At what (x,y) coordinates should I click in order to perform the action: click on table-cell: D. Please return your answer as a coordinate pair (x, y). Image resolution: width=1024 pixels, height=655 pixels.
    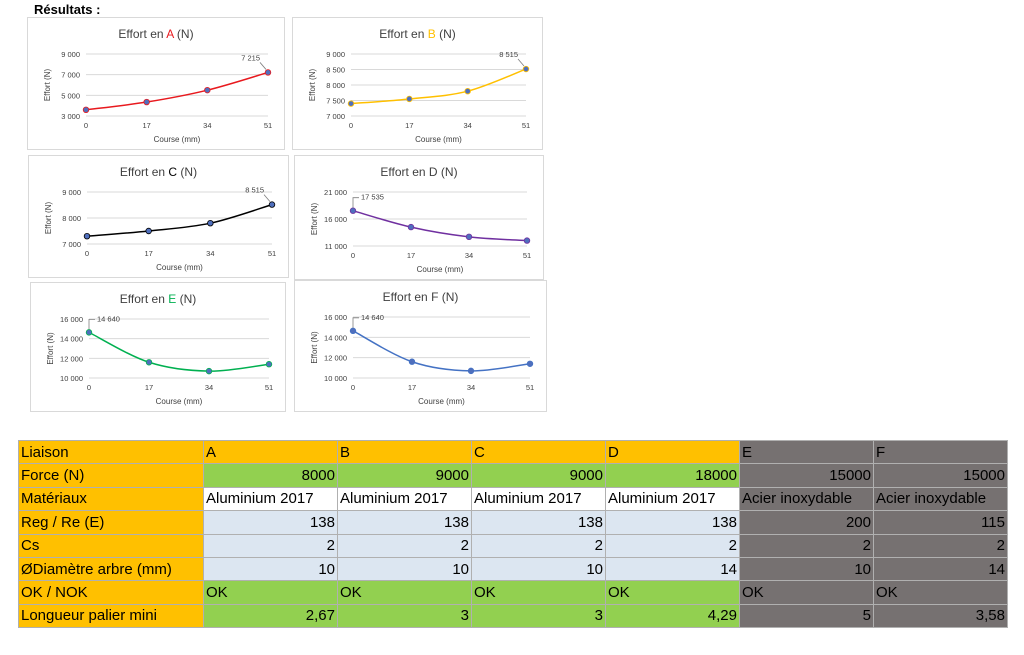
    Looking at the image, I should click on (672, 452).